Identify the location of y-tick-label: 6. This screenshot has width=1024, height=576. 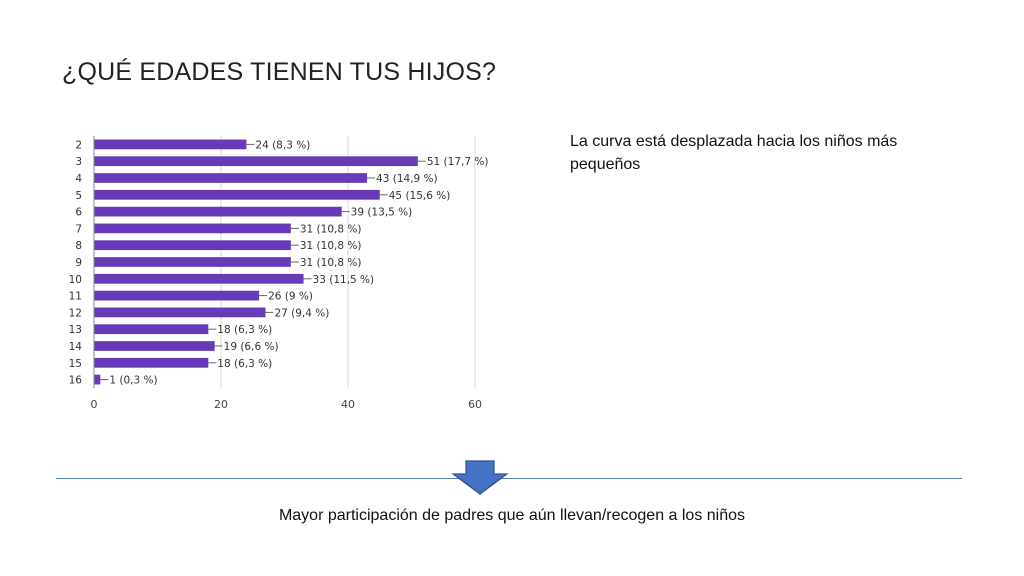
(78, 213).